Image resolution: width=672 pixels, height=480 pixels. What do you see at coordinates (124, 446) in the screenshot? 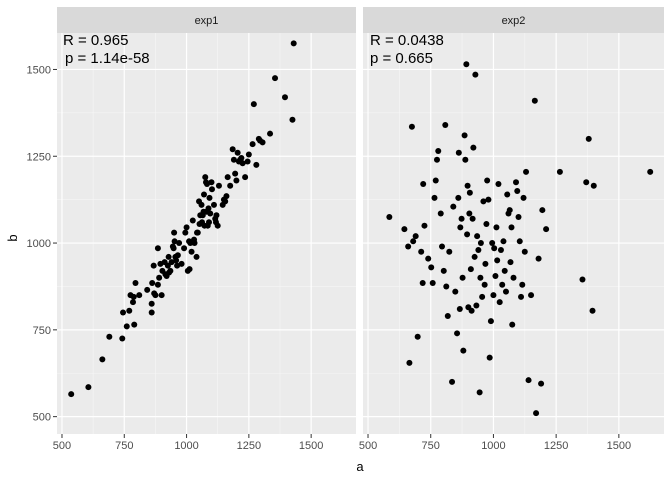
I see `x-tick-label: 750` at bounding box center [124, 446].